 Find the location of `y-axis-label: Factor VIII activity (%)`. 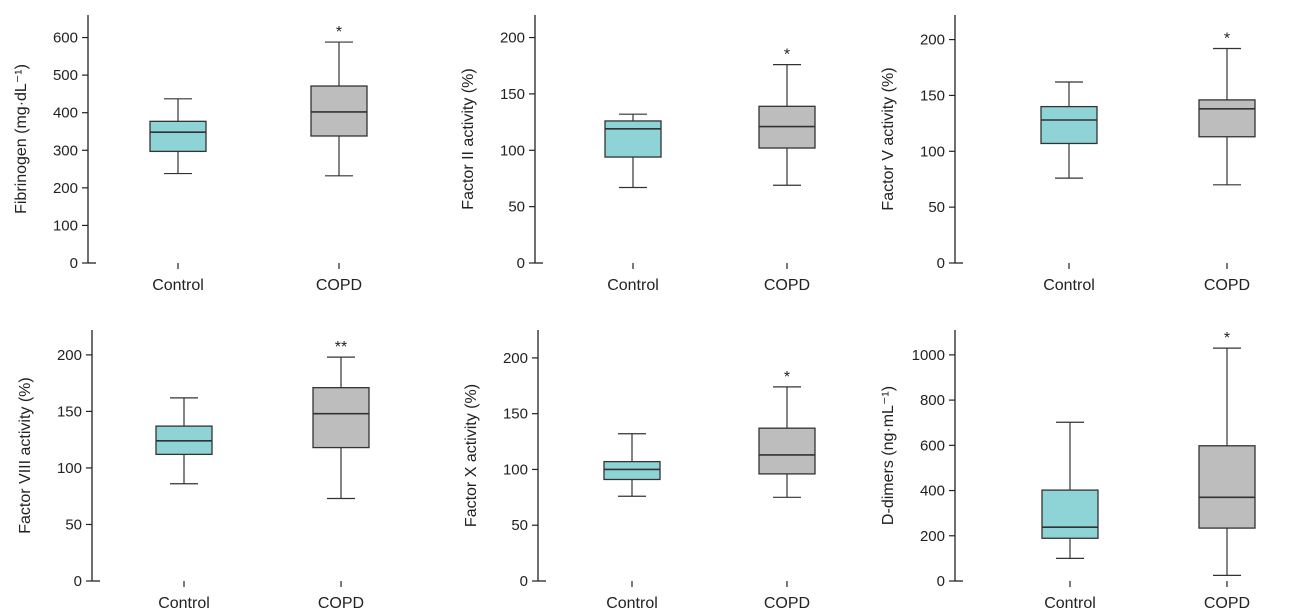

y-axis-label: Factor VIII activity (%) is located at coordinates (25, 455).